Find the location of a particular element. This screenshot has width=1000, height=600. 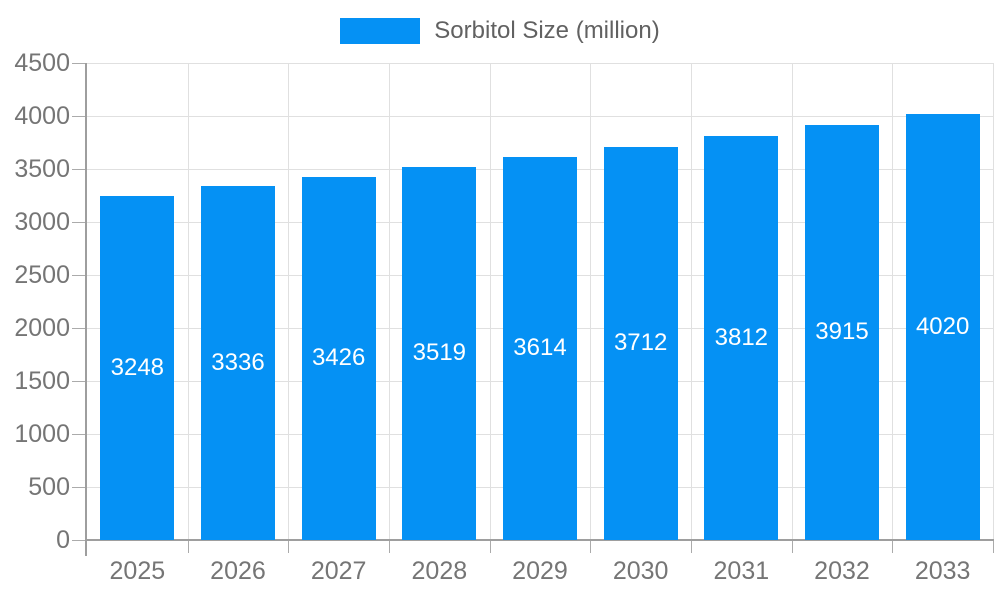

bar: 3614 is located at coordinates (540, 348).